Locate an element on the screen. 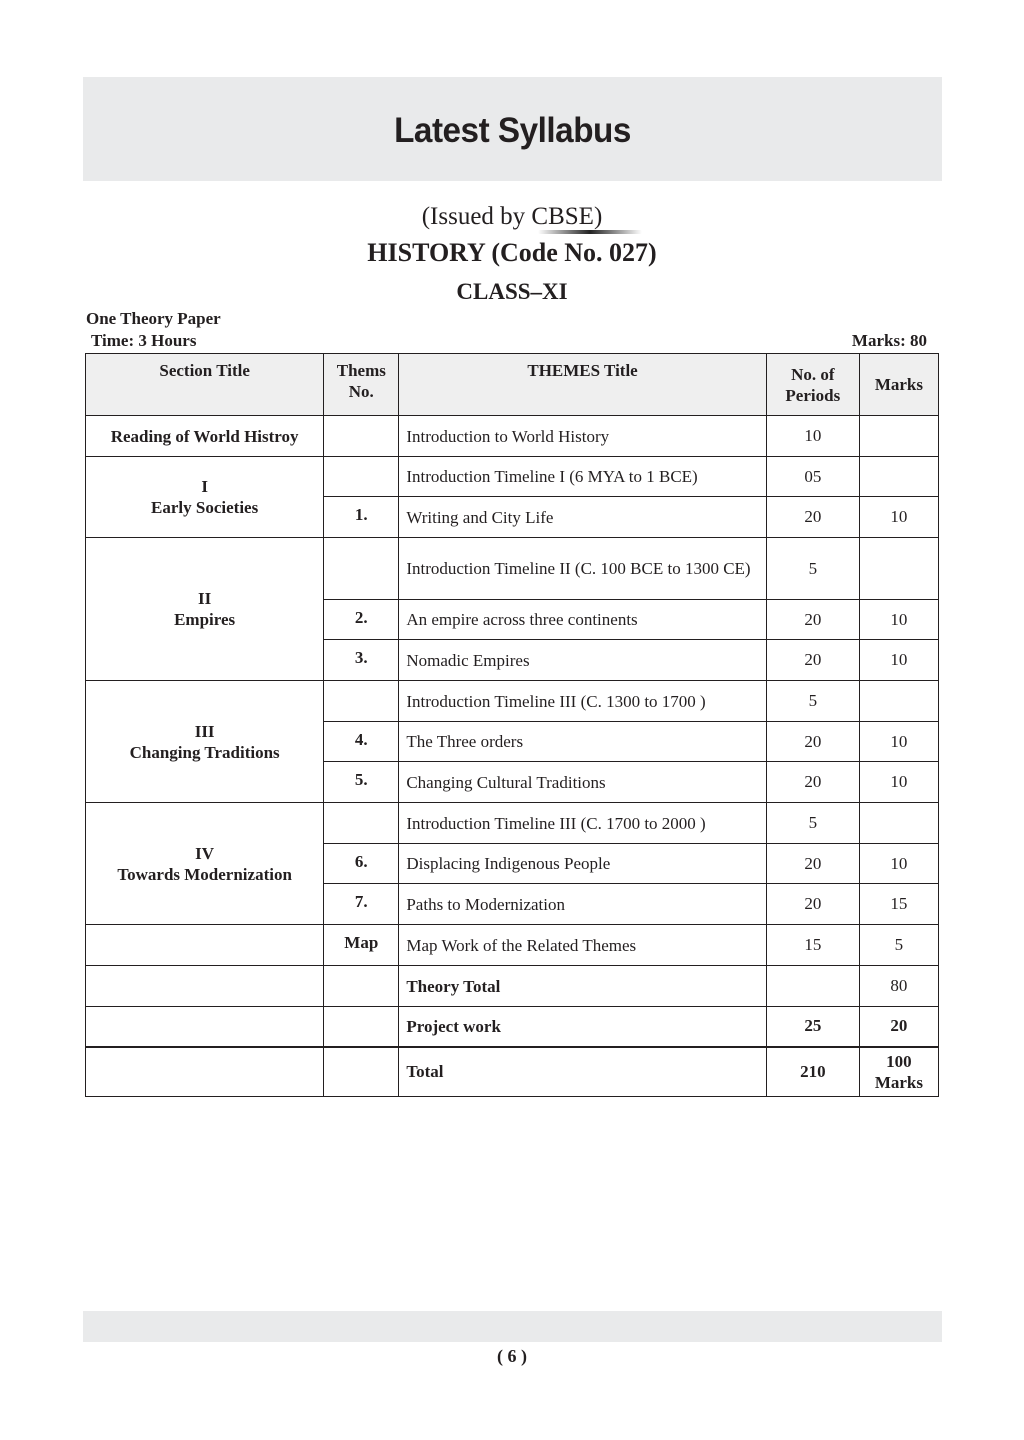 The image size is (1024, 1440). marks-info: Marks: 80 is located at coordinates (889, 340).